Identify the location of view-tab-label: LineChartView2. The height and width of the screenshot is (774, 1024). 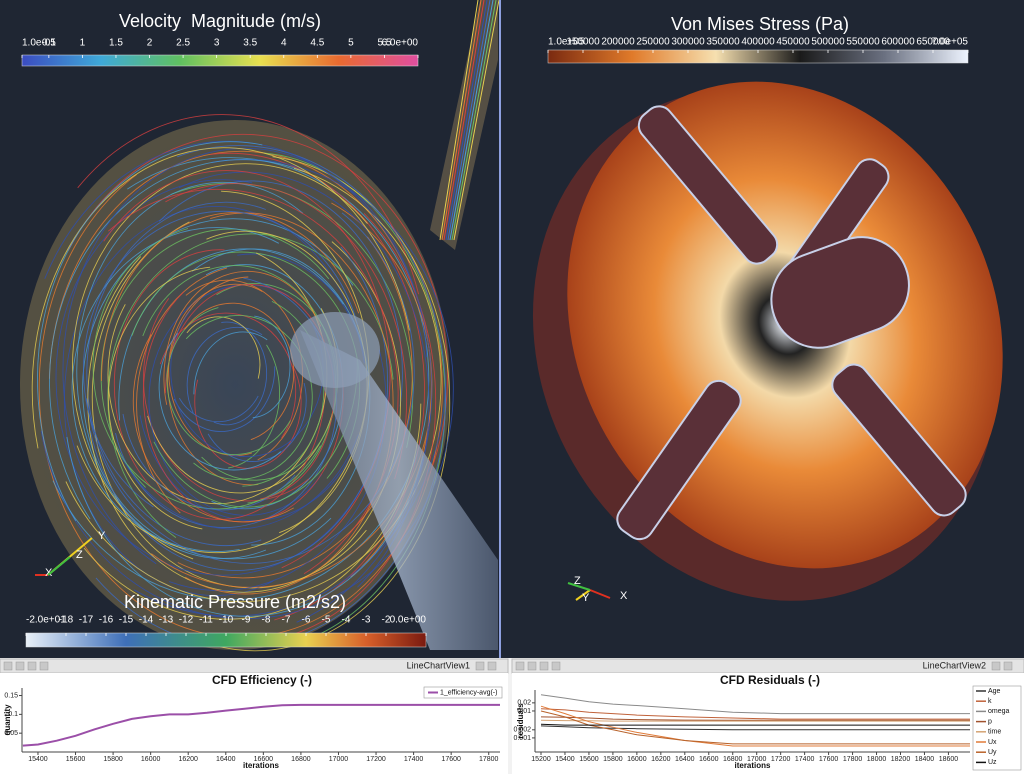
(954, 665).